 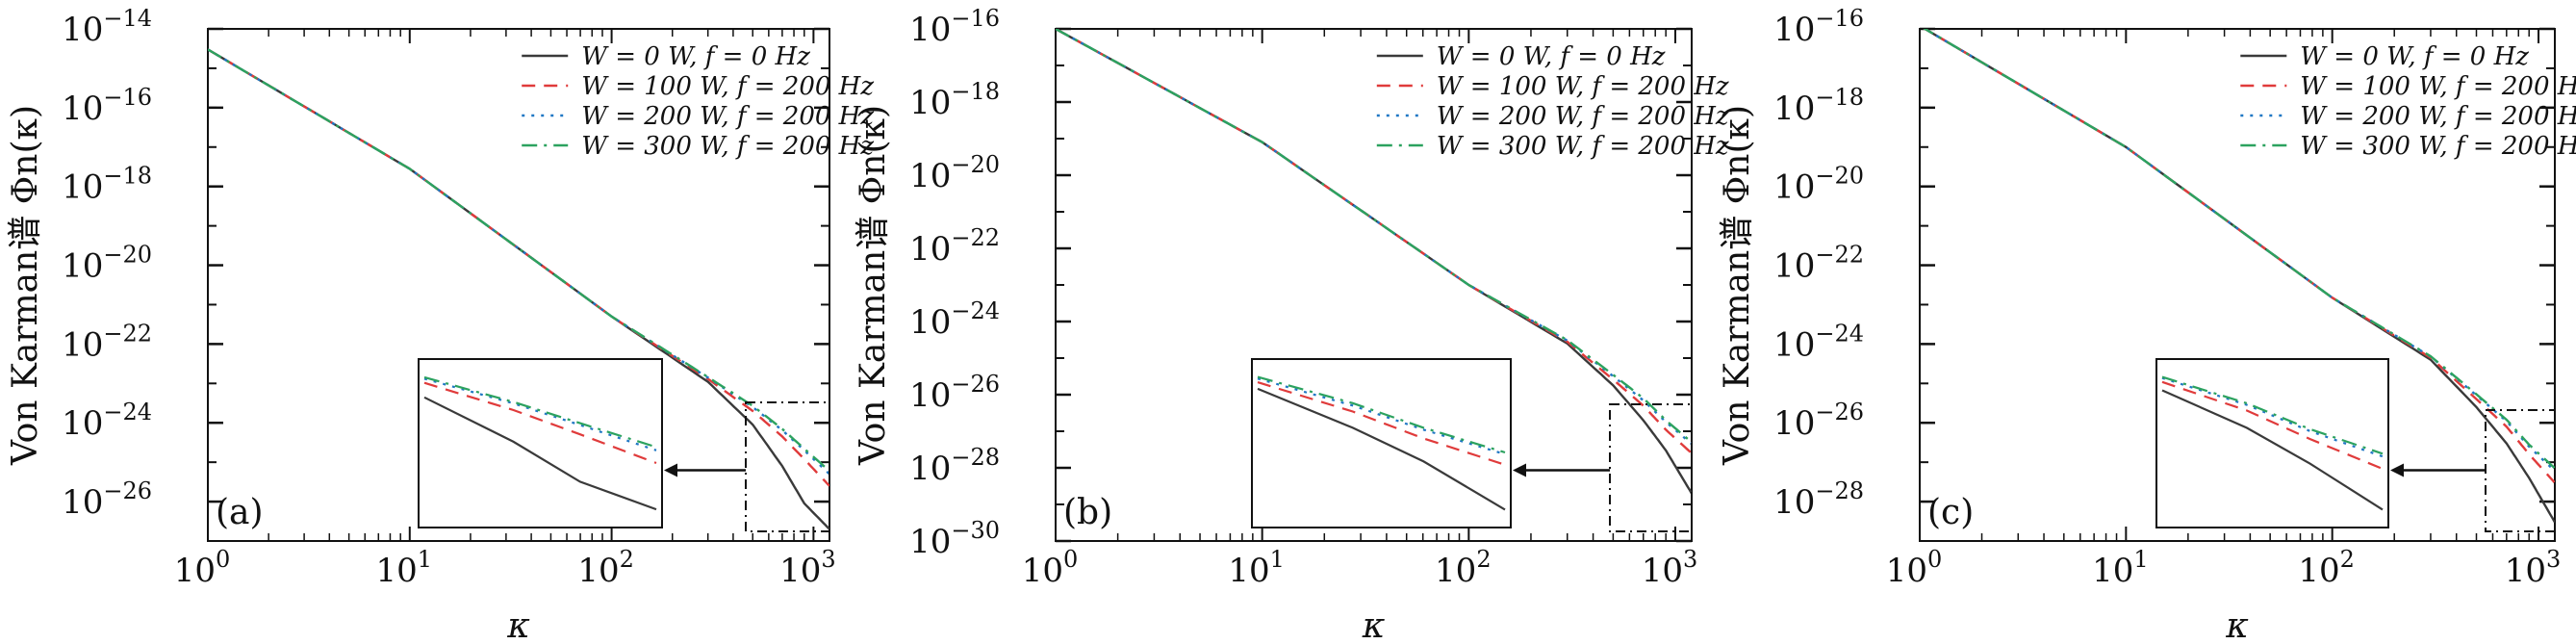 I want to click on y-tick-label: 10−30, so click(x=954, y=539).